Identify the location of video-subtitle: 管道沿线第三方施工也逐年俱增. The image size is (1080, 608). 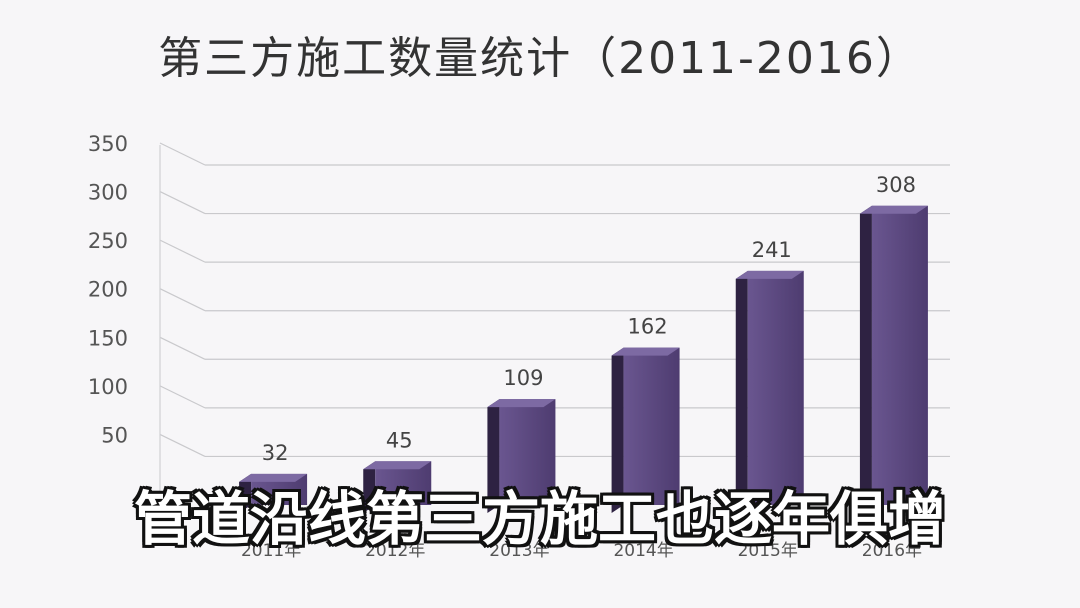
(539, 519).